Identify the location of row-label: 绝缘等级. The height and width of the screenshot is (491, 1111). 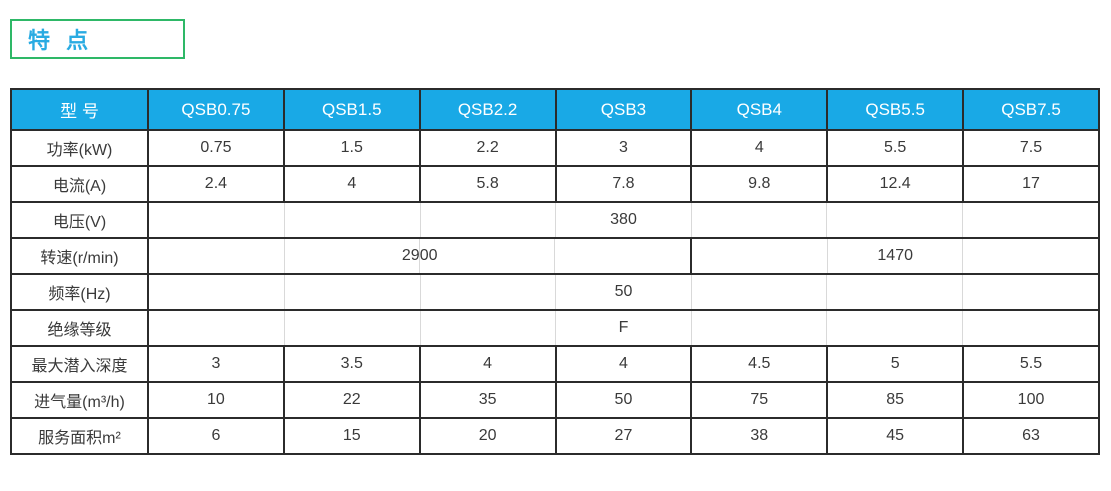
(79, 328).